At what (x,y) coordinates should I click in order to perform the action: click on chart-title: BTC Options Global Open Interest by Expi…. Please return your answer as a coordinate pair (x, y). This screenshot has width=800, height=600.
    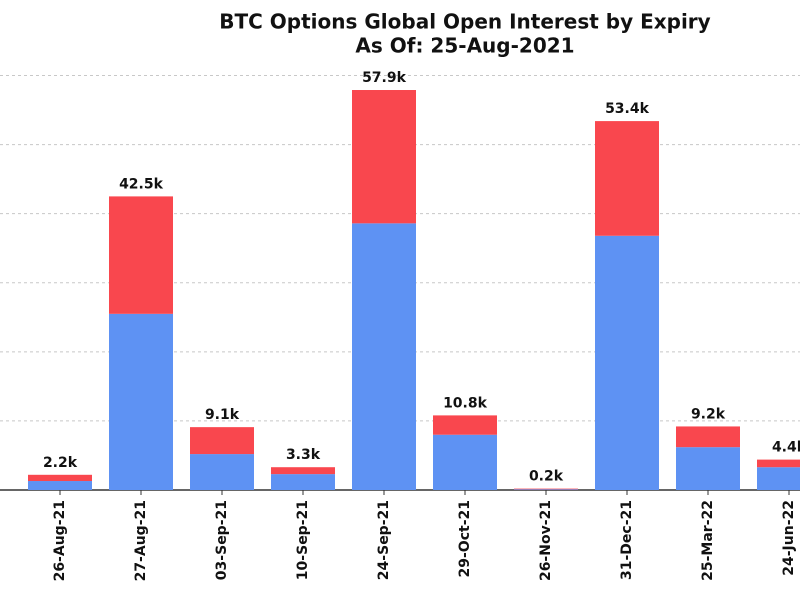
    Looking at the image, I should click on (464, 22).